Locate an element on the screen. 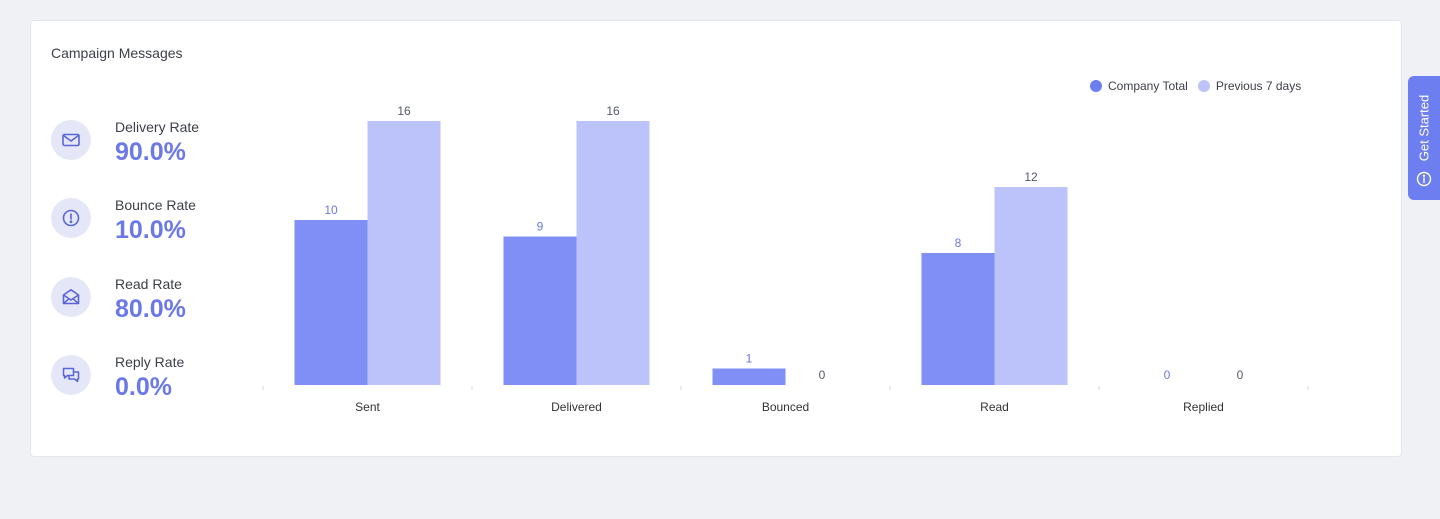 This screenshot has width=1440, height=519. data-label: 8 is located at coordinates (958, 243).